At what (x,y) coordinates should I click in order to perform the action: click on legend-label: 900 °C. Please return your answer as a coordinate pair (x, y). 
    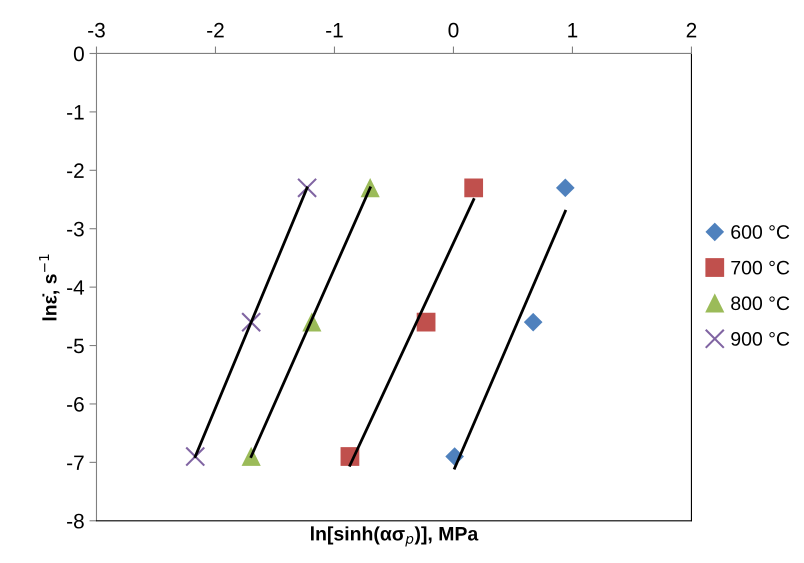
    Looking at the image, I should click on (760, 339).